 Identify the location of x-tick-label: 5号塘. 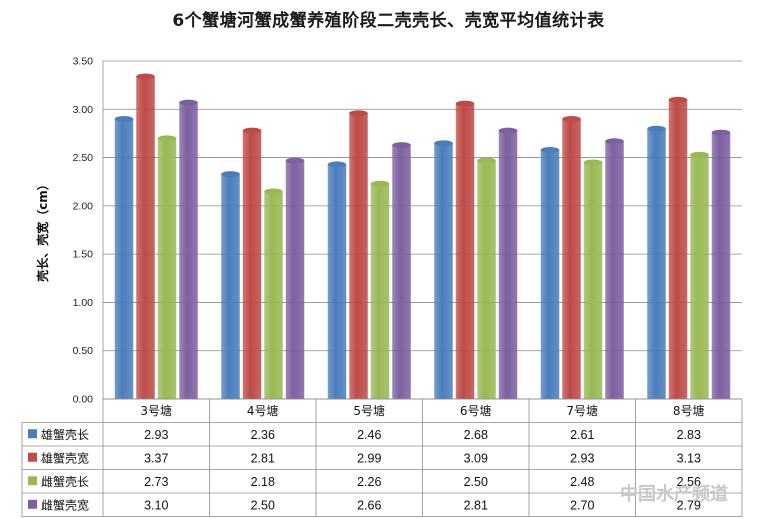
(369, 410).